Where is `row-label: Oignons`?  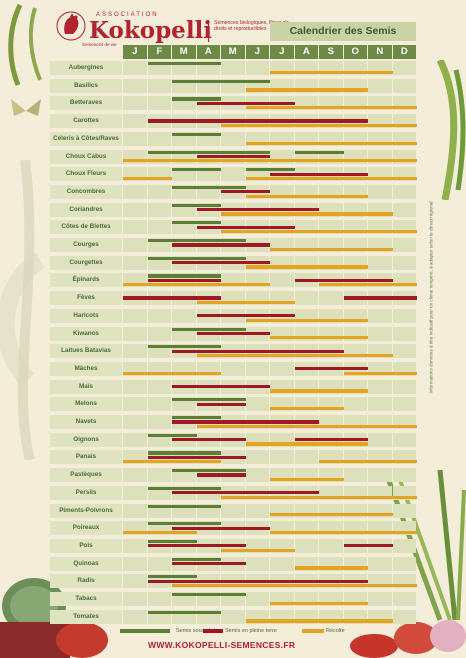
row-label: Oignons is located at coordinates (86, 439).